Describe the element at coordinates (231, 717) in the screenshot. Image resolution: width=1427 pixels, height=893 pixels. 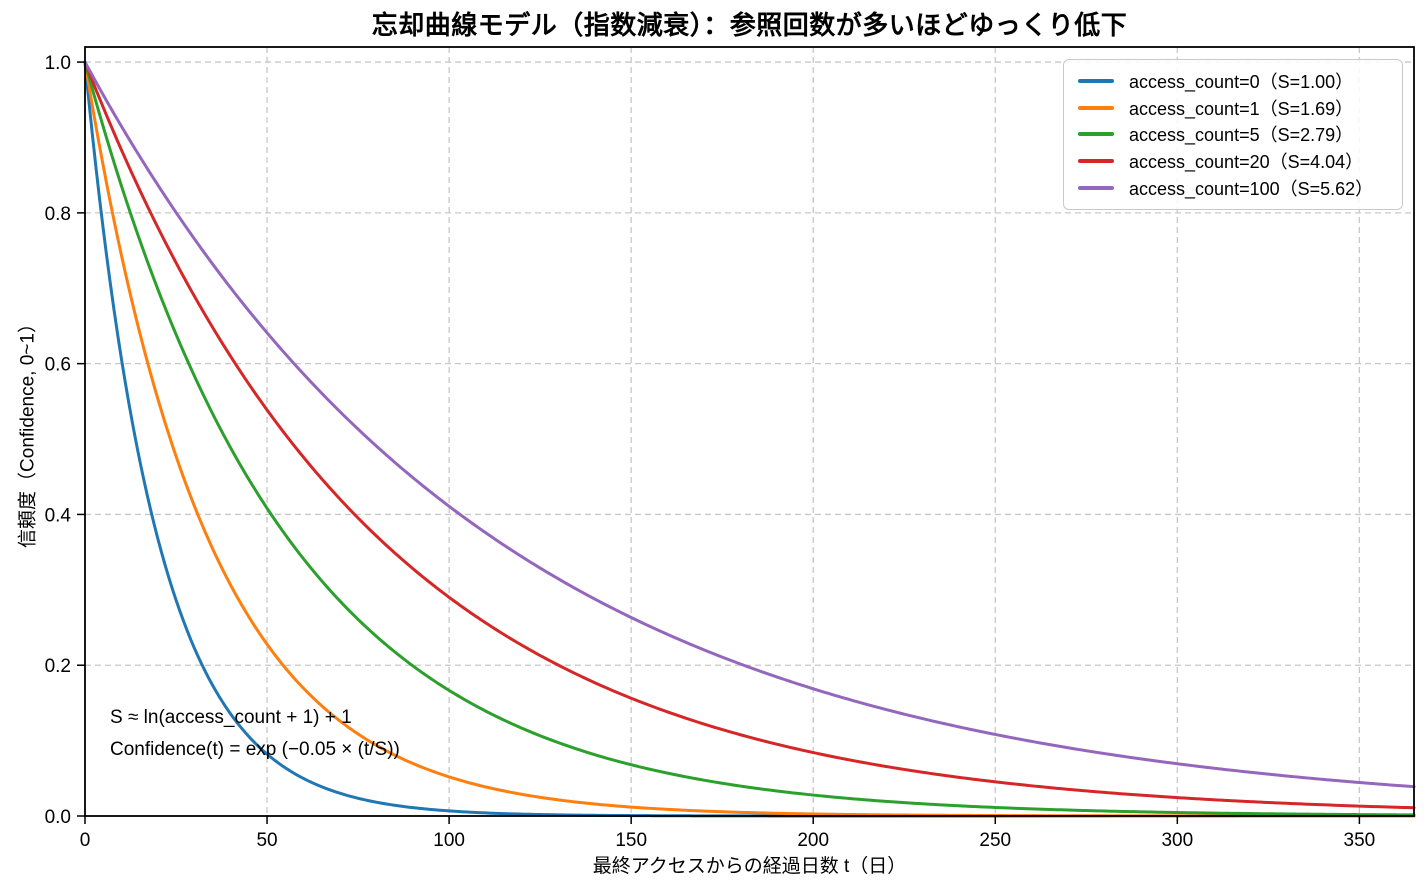
I see `formula-line-stability: S ≈ ln(access_count + 1) + 1` at that location.